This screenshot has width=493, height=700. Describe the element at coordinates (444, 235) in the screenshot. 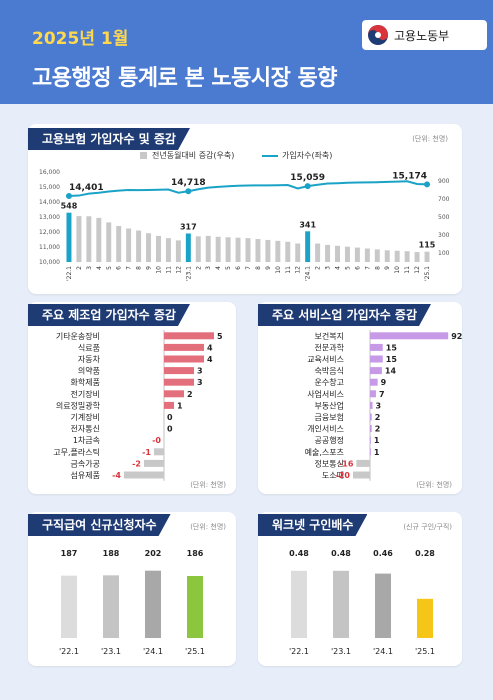

I see `y-right-tick: 300` at that location.